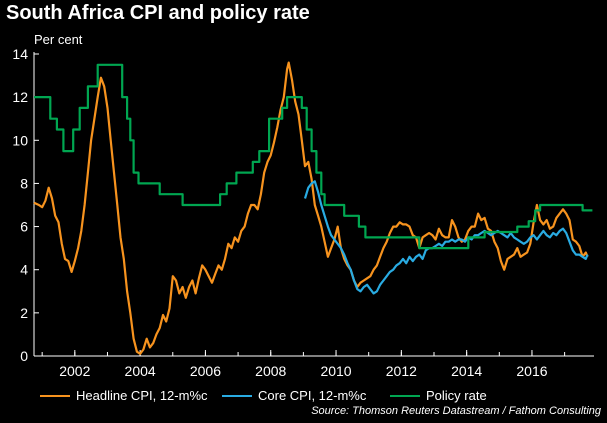 Image resolution: width=607 pixels, height=423 pixels. Describe the element at coordinates (405, 396) in the screenshot. I see `legend-swatch-policy-rate` at that location.